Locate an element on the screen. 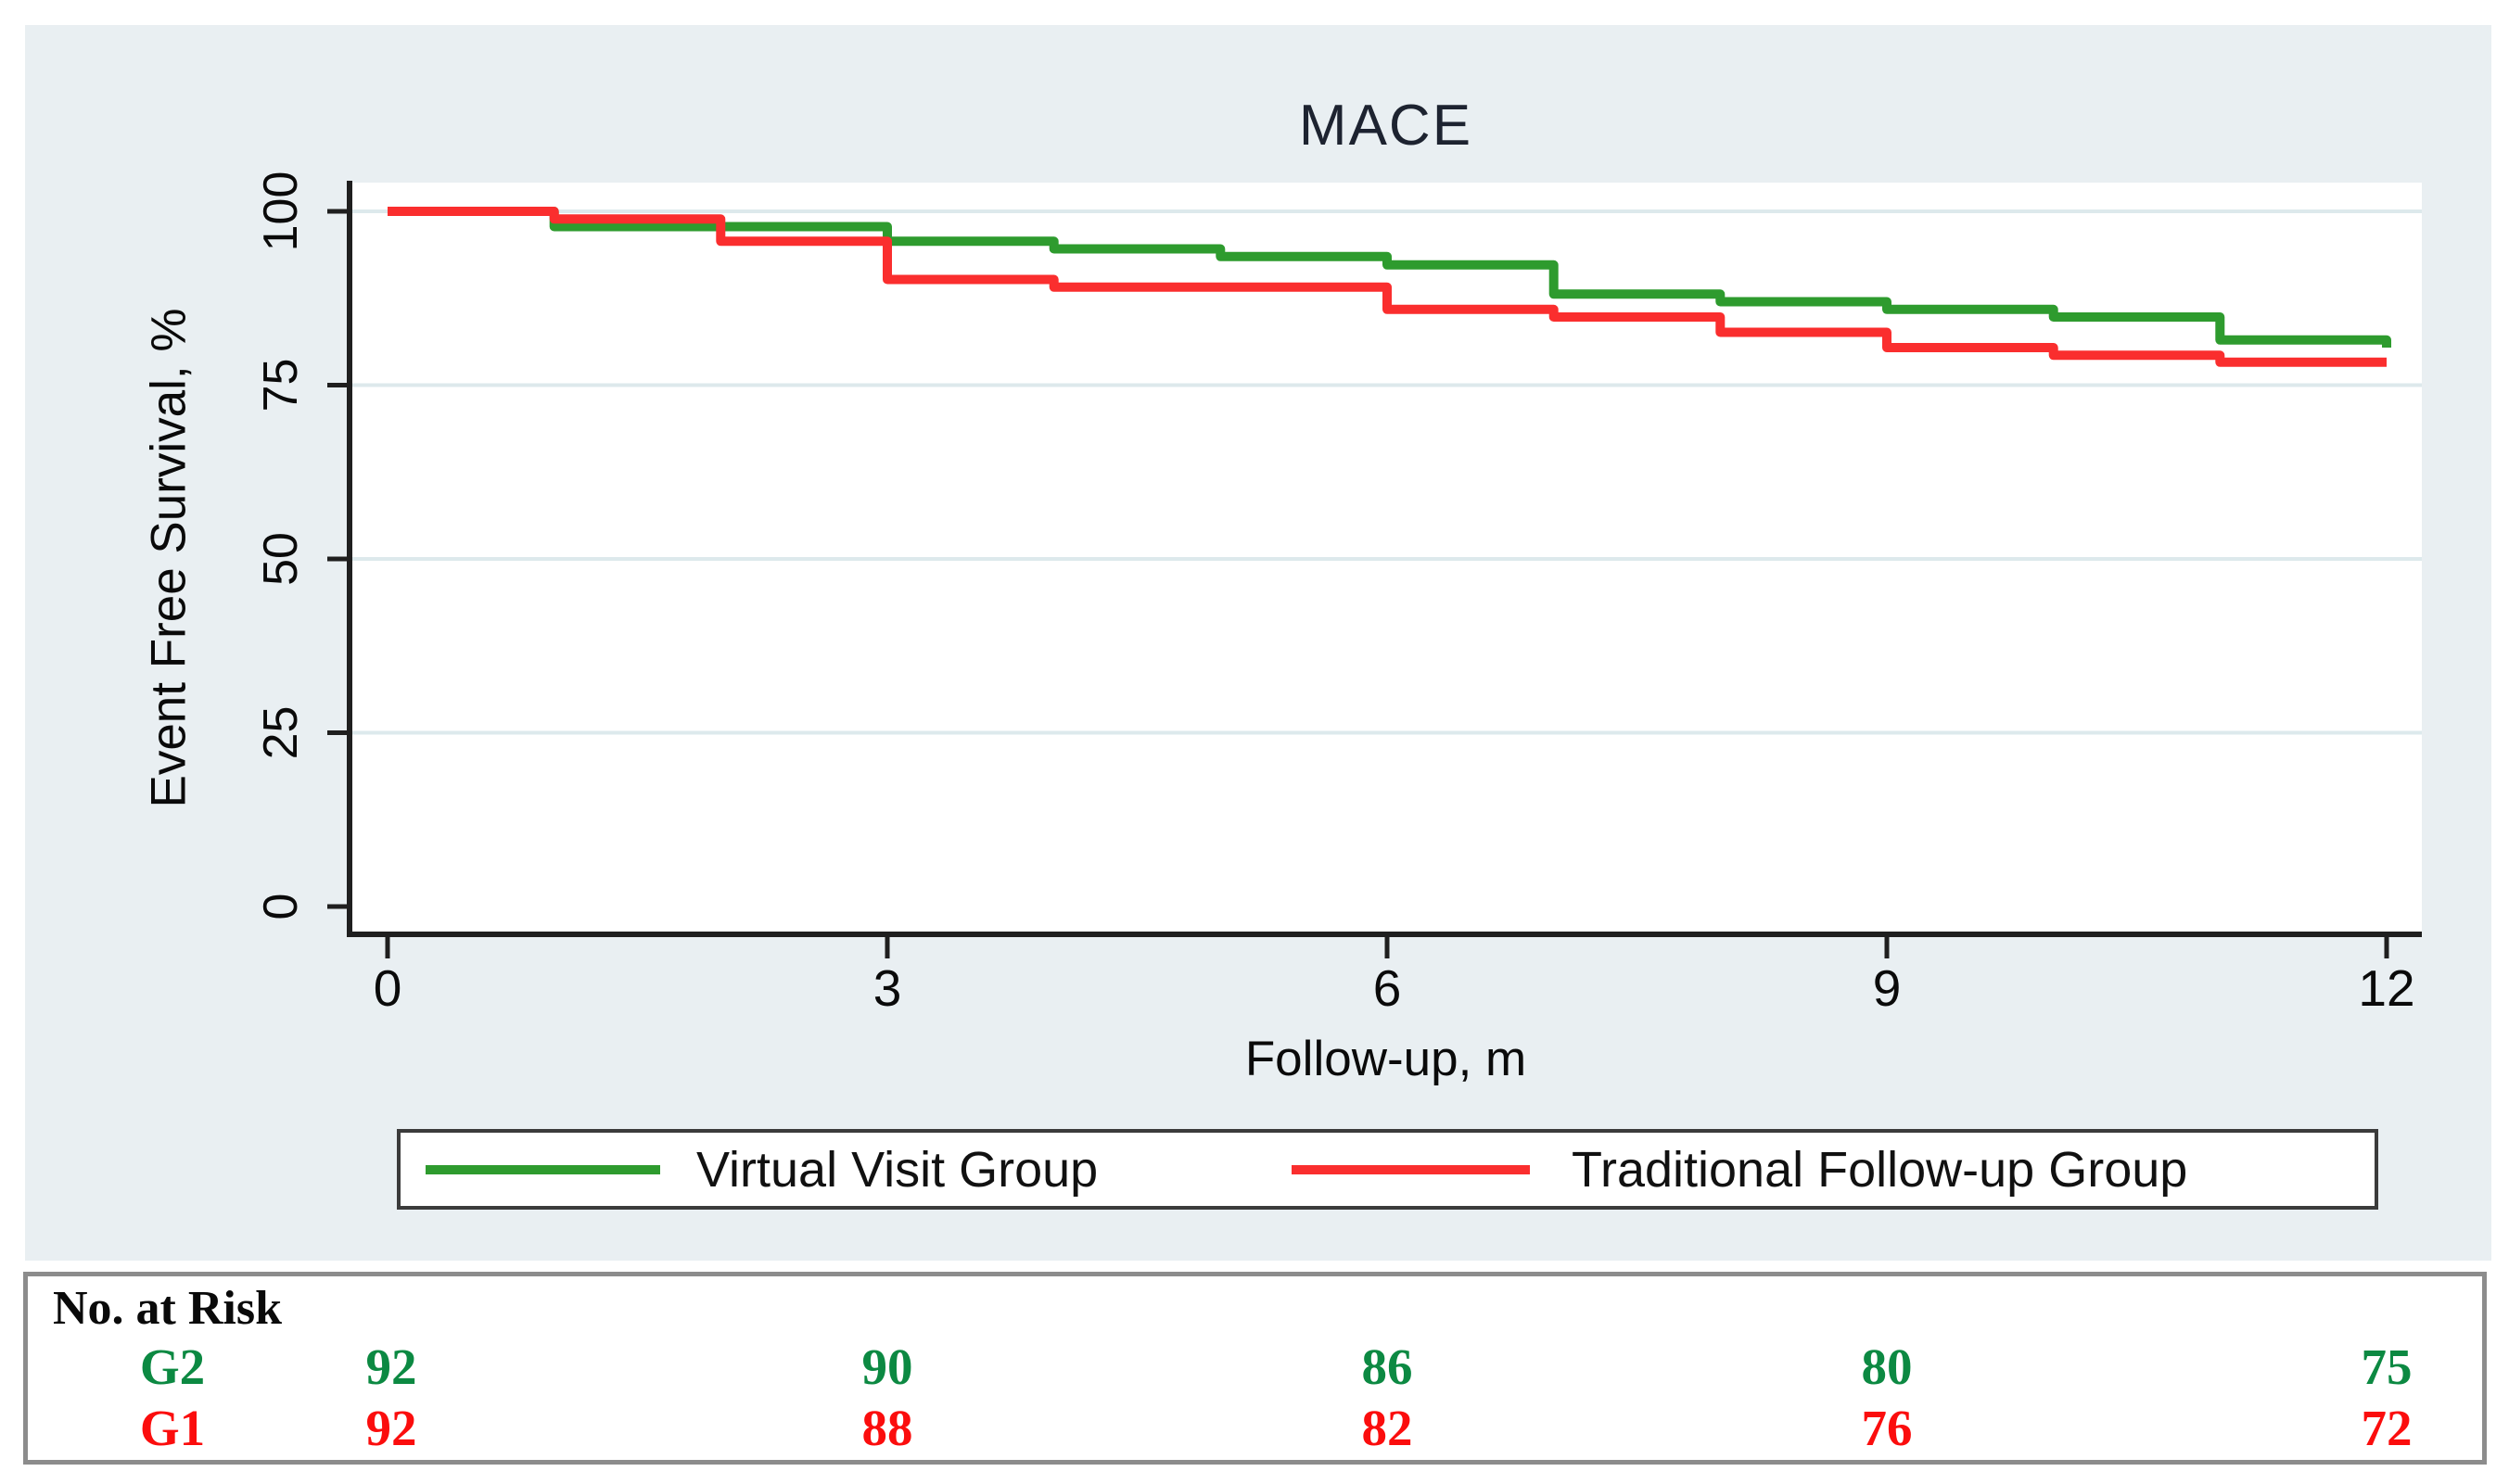 This screenshot has height=1484, width=2509. risk-row-label: G2 is located at coordinates (172, 1366).